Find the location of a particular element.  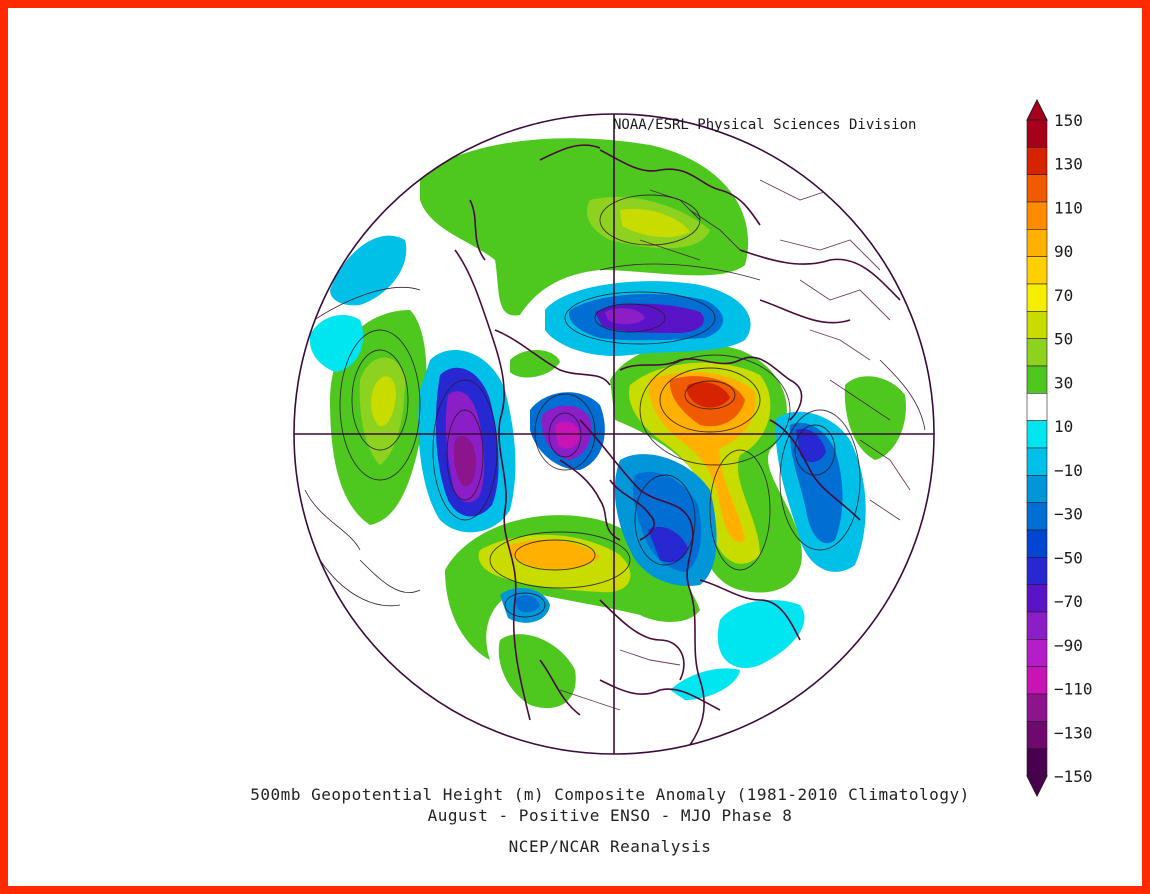

colorbar-tick-label: 10 is located at coordinates (1063, 426).